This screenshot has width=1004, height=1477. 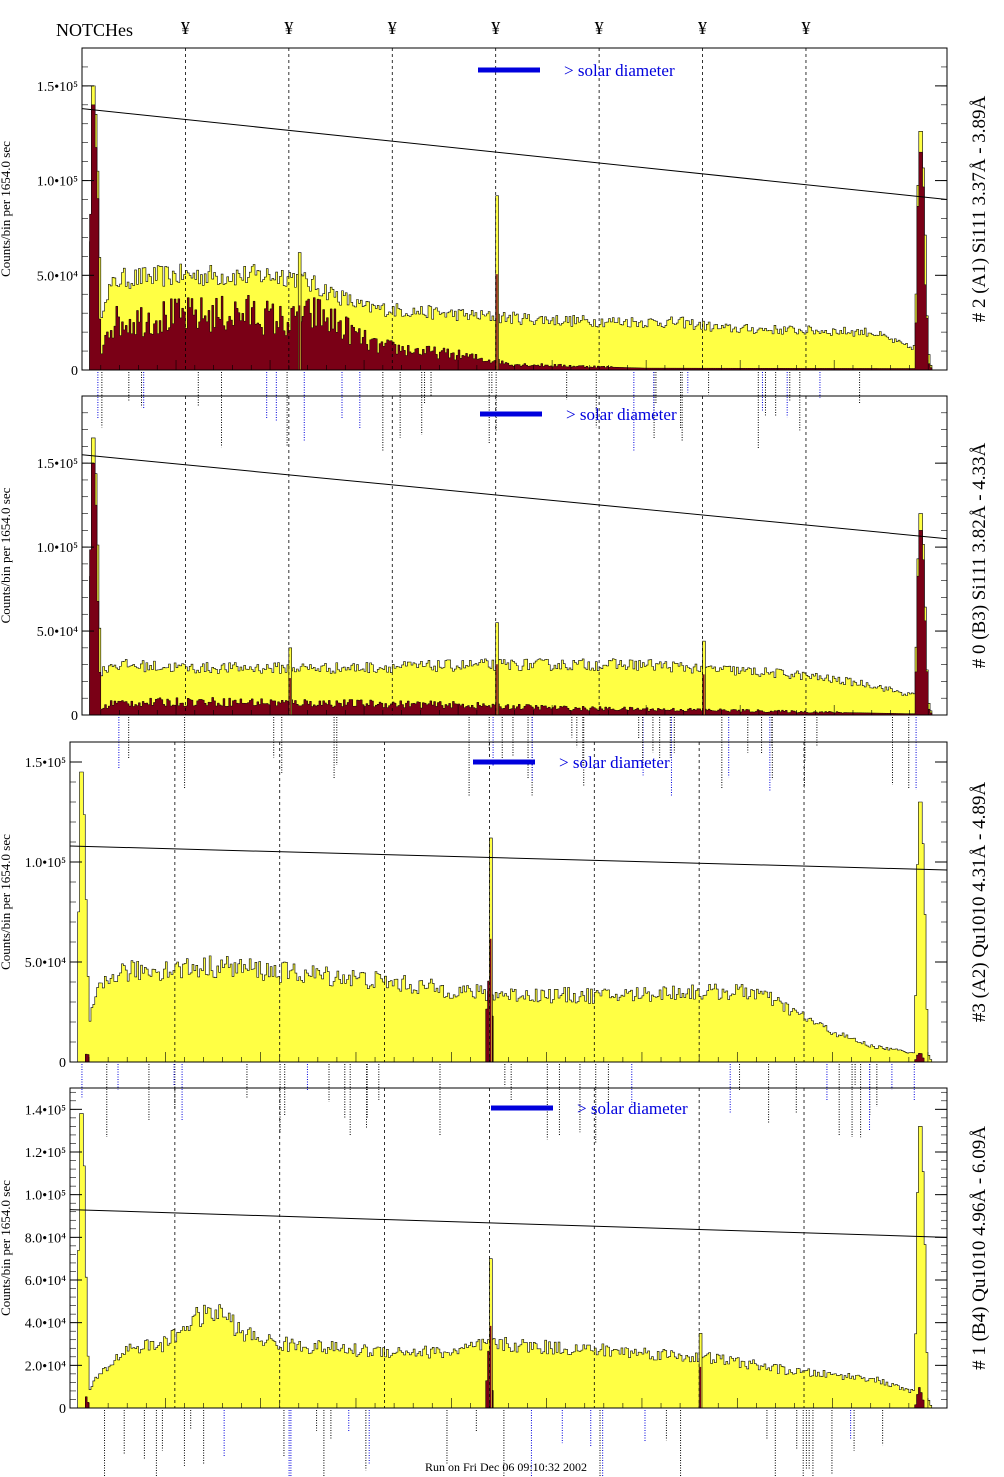 I want to click on panel-title: # 2 (A1) Si111 3.37Å - 3.89Å, so click(x=979, y=208).